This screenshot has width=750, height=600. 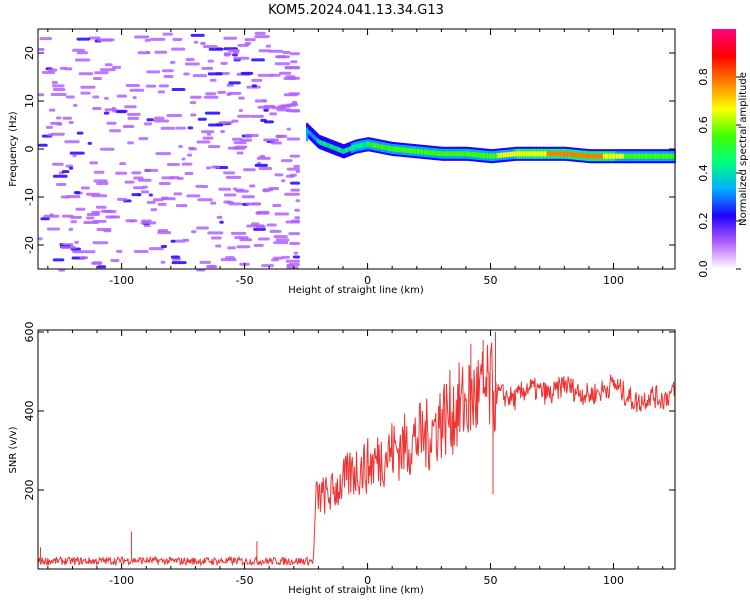 I want to click on snr-xtick-label: 0, so click(x=367, y=580).